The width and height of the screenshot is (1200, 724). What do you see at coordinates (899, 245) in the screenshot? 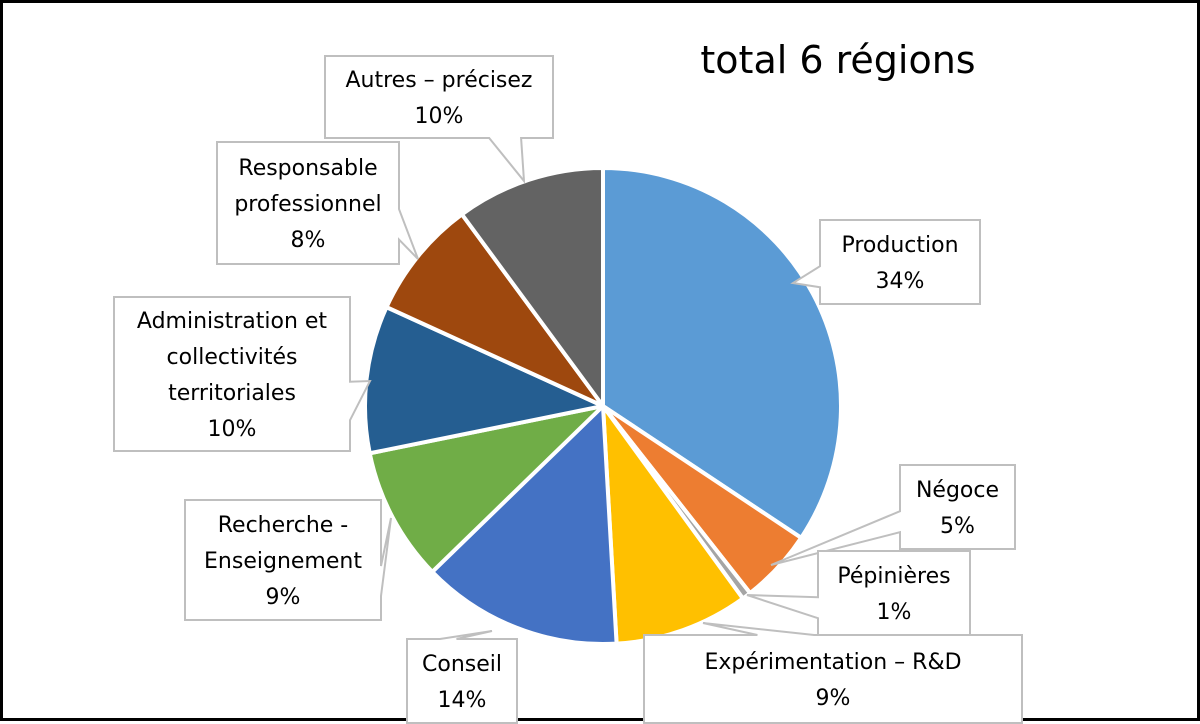
I see `data-label-category: Production` at bounding box center [899, 245].